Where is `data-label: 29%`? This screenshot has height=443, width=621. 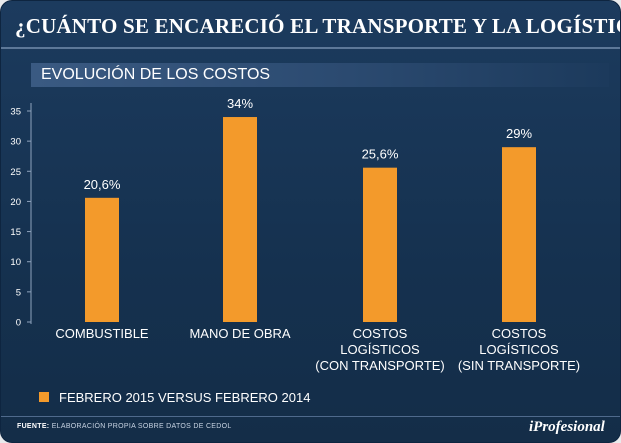 data-label: 29% is located at coordinates (519, 133).